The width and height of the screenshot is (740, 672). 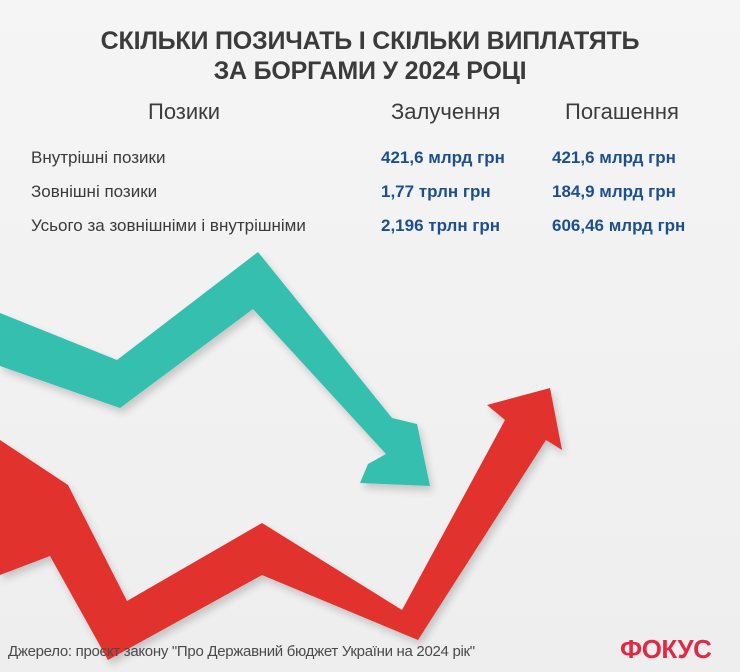 What do you see at coordinates (622, 111) in the screenshot?
I see `column-header-repayment: Погашення` at bounding box center [622, 111].